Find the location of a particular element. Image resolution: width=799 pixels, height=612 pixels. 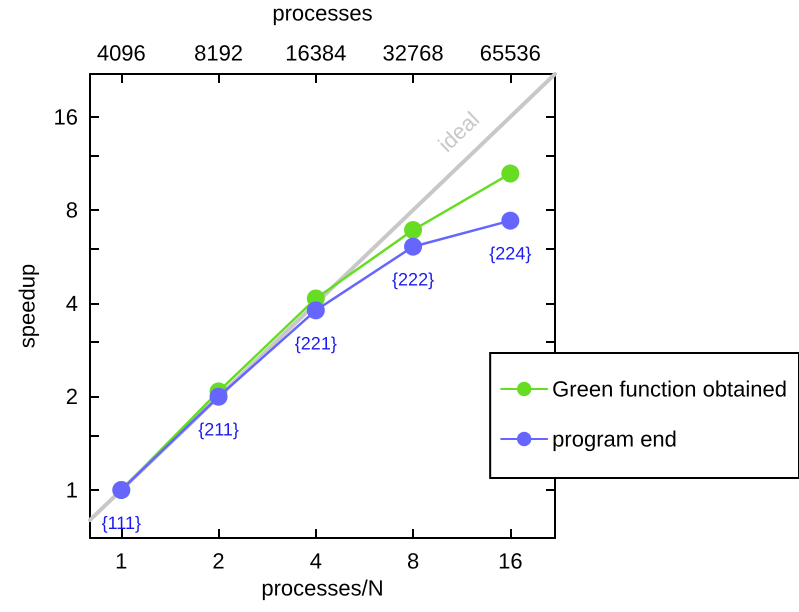

x-tick-label: 1 is located at coordinates (121, 561).